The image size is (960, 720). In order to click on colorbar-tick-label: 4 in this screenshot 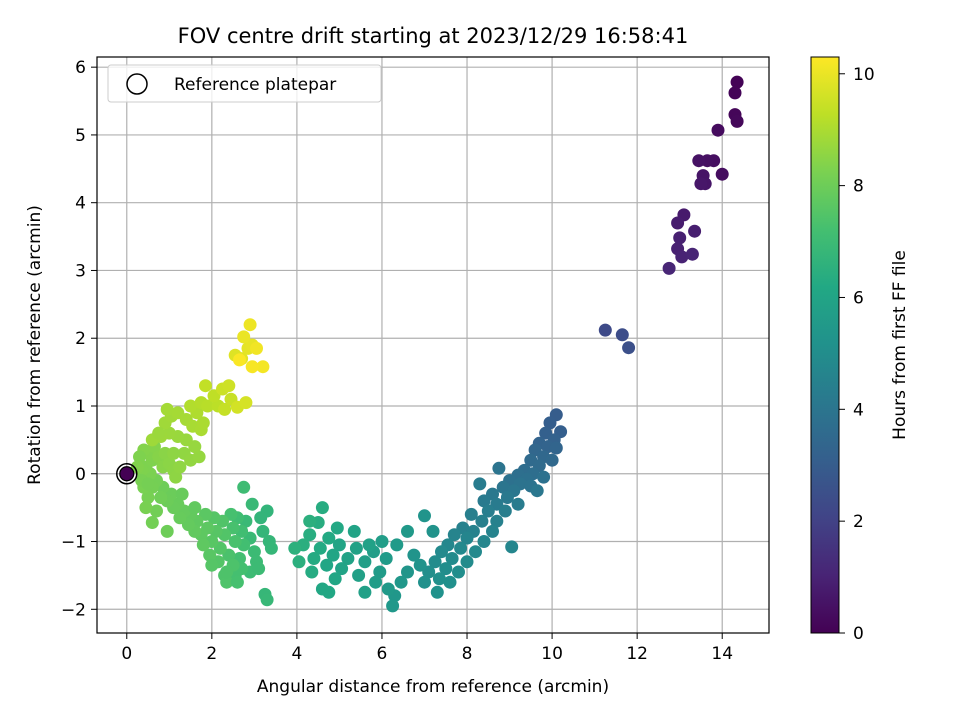, I will do `click(858, 410)`.